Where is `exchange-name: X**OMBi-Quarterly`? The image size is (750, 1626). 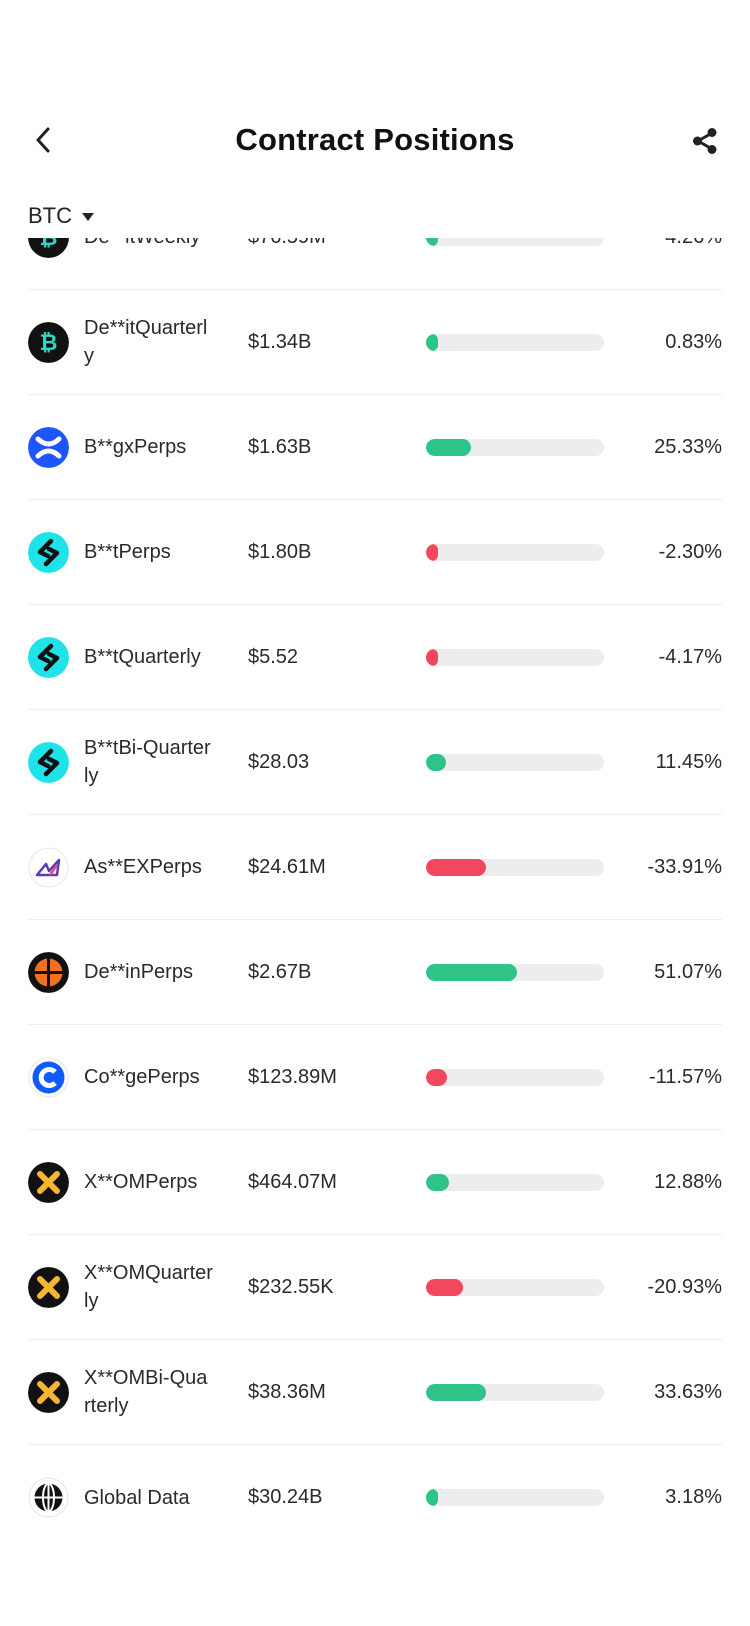 exchange-name: X**OMBi-Quarterly is located at coordinates (146, 1392).